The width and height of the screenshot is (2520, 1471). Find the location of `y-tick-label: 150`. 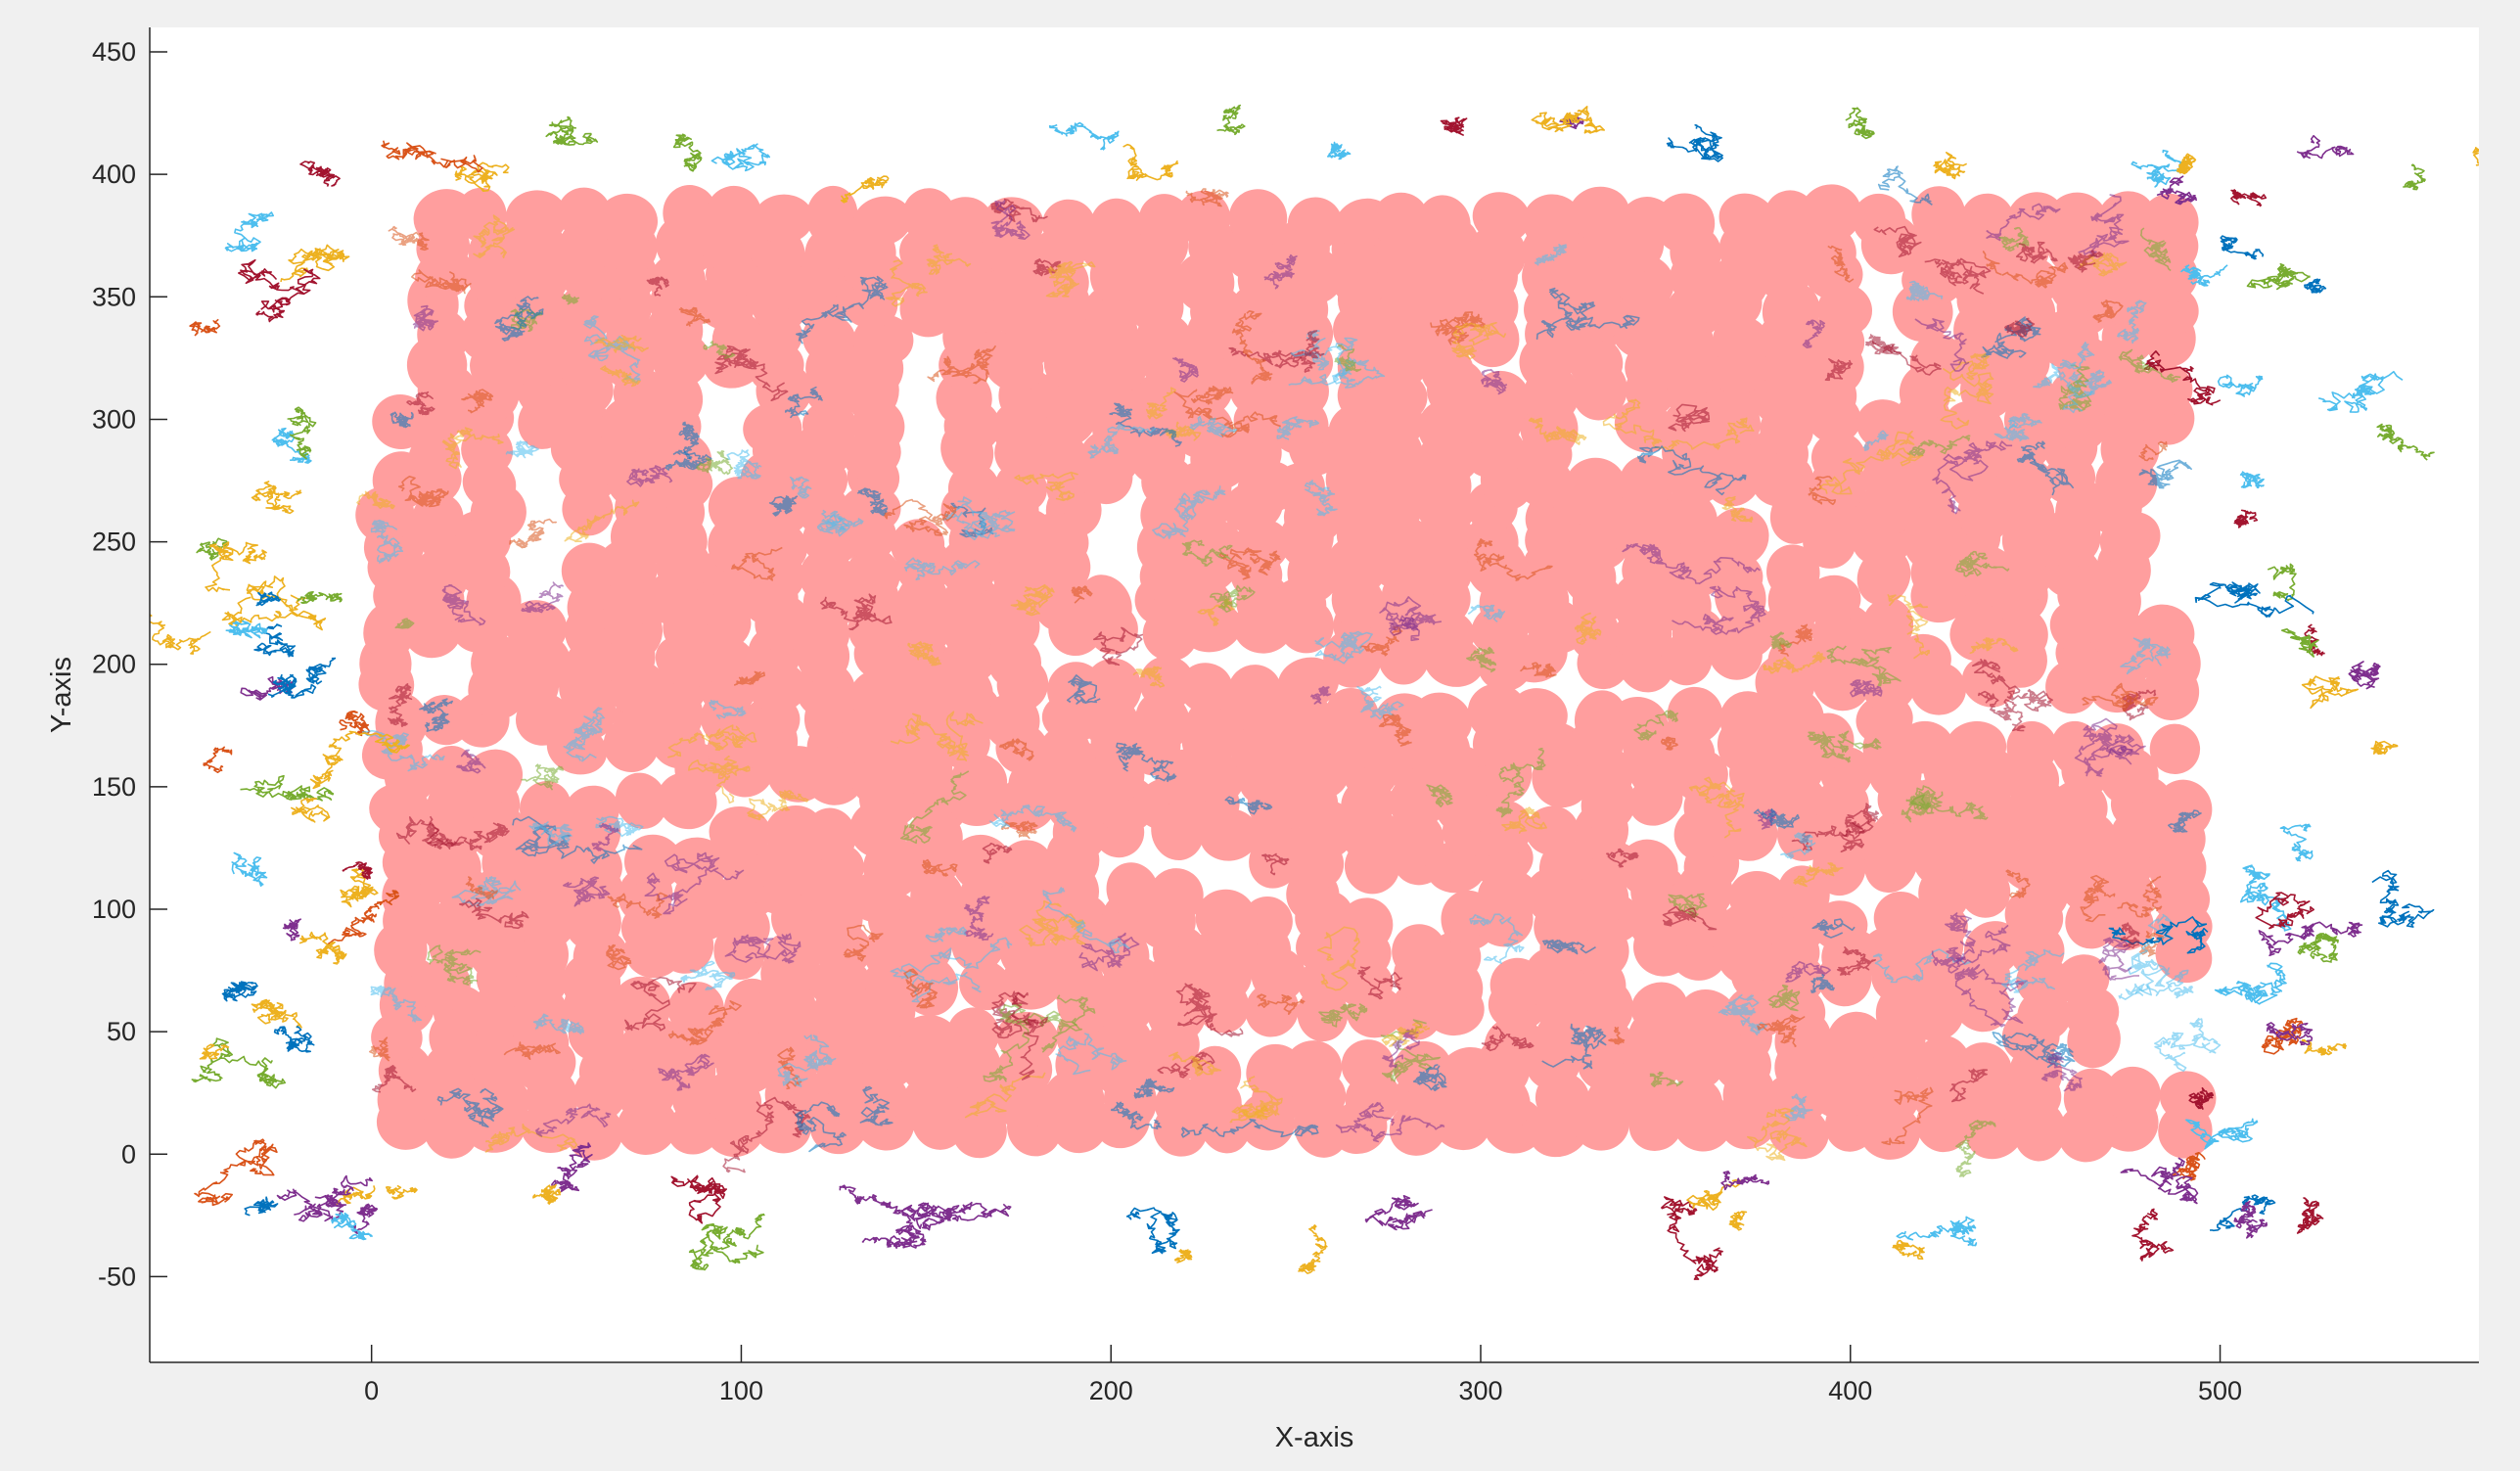

y-tick-label: 150 is located at coordinates (114, 787).